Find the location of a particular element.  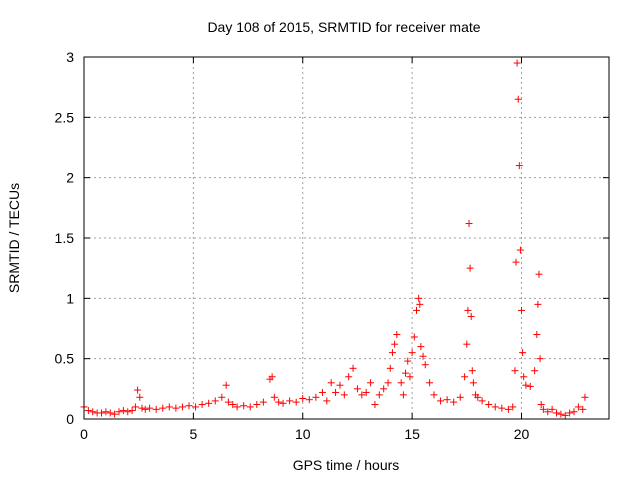

y-tick-label: 1.5 is located at coordinates (65, 238).